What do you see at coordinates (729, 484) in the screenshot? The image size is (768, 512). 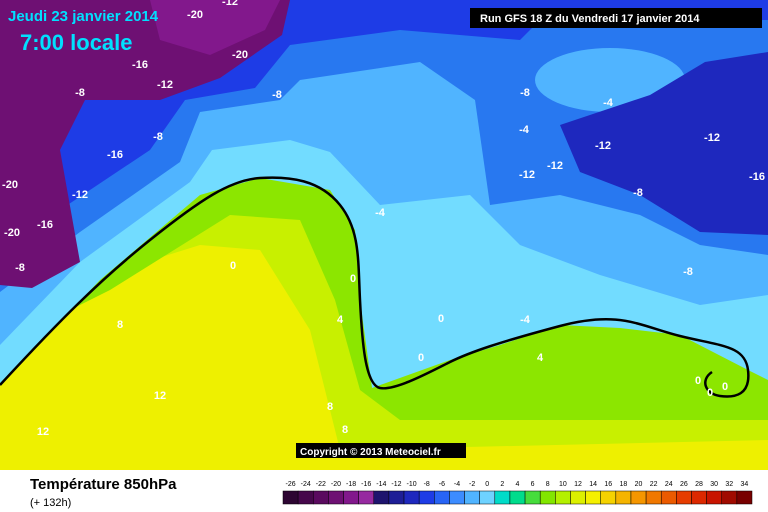 I see `scale-label: 32` at bounding box center [729, 484].